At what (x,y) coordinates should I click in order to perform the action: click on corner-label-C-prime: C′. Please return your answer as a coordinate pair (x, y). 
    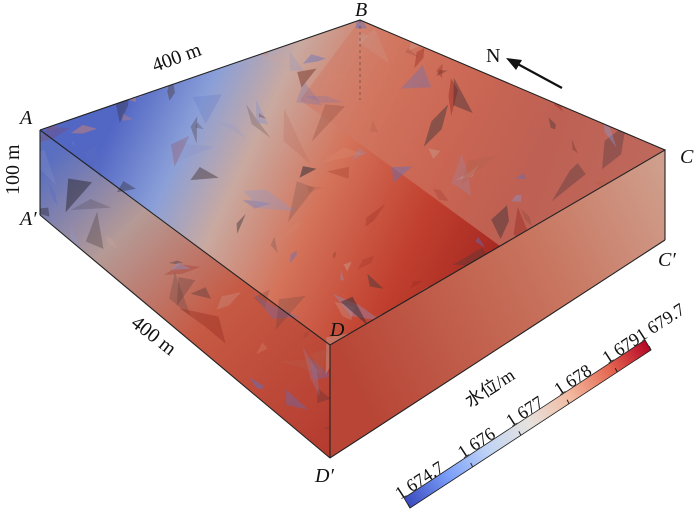
    Looking at the image, I should click on (667, 260).